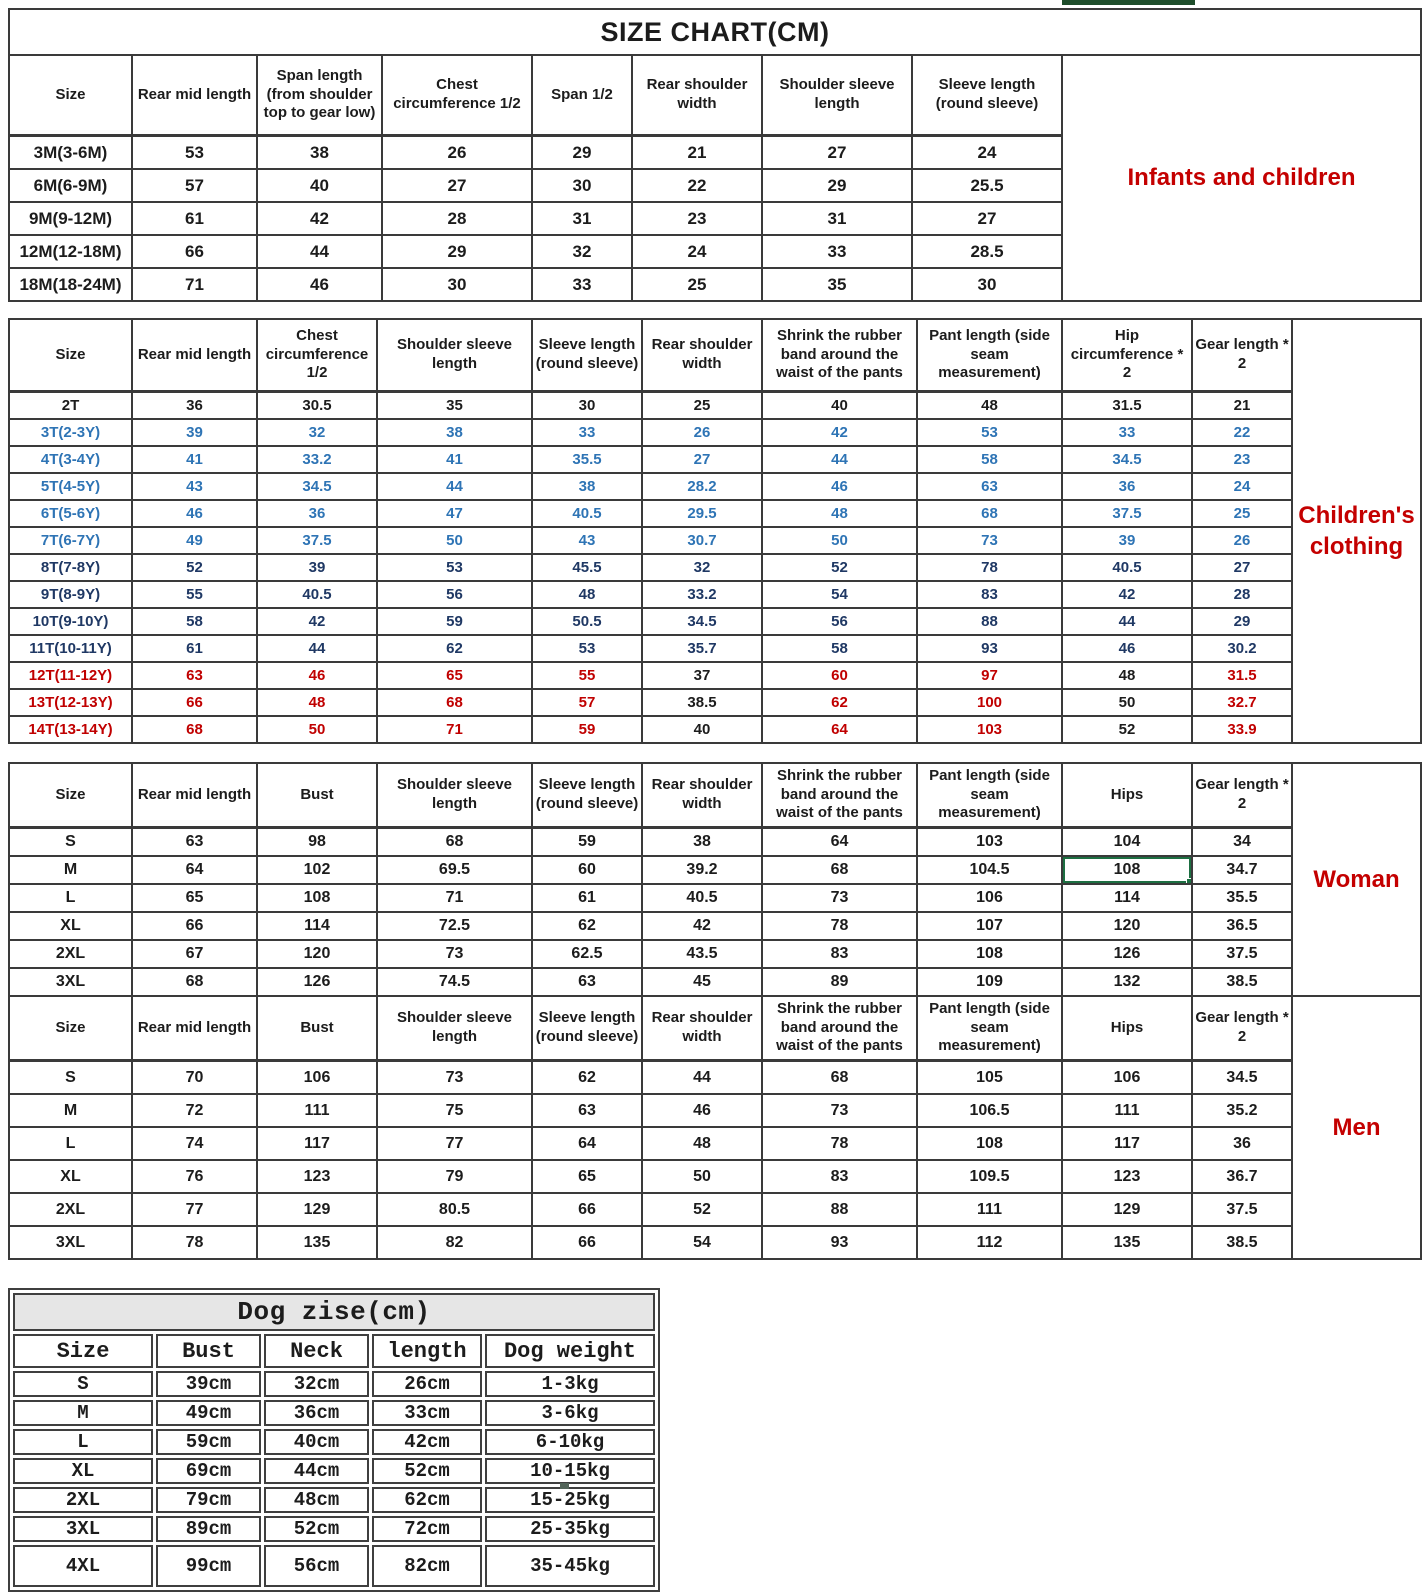 This screenshot has width=1428, height=1592. Describe the element at coordinates (316, 1471) in the screenshot. I see `value-cell: 44cm` at that location.